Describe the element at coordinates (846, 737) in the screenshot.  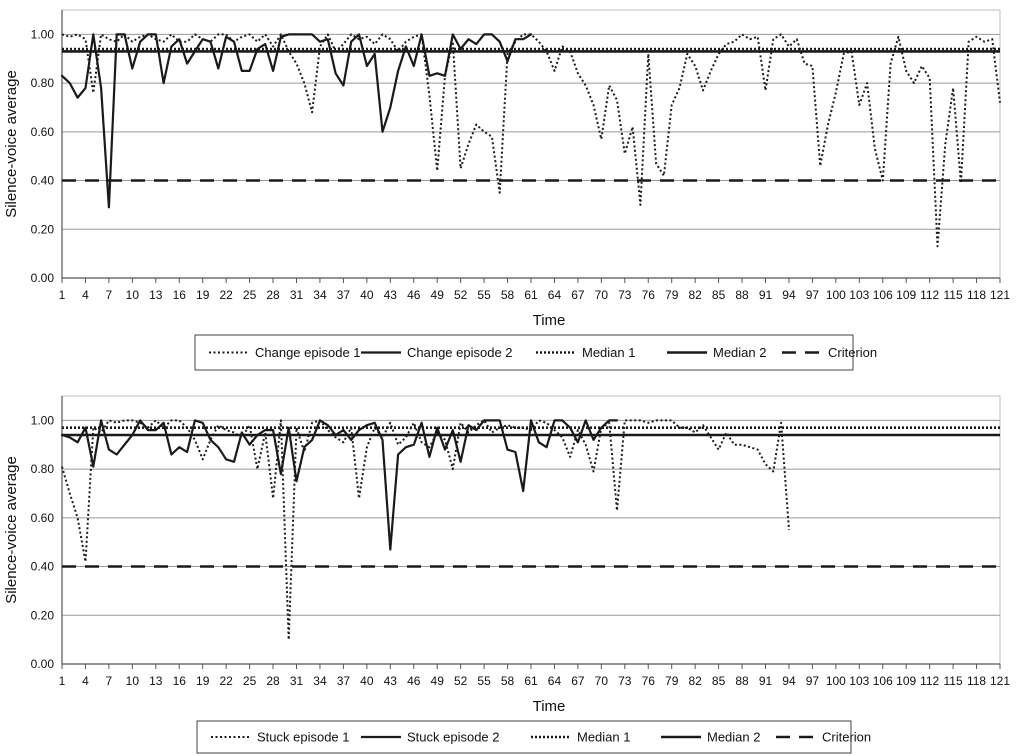
I see `legend-label-criterion: Criterion` at that location.